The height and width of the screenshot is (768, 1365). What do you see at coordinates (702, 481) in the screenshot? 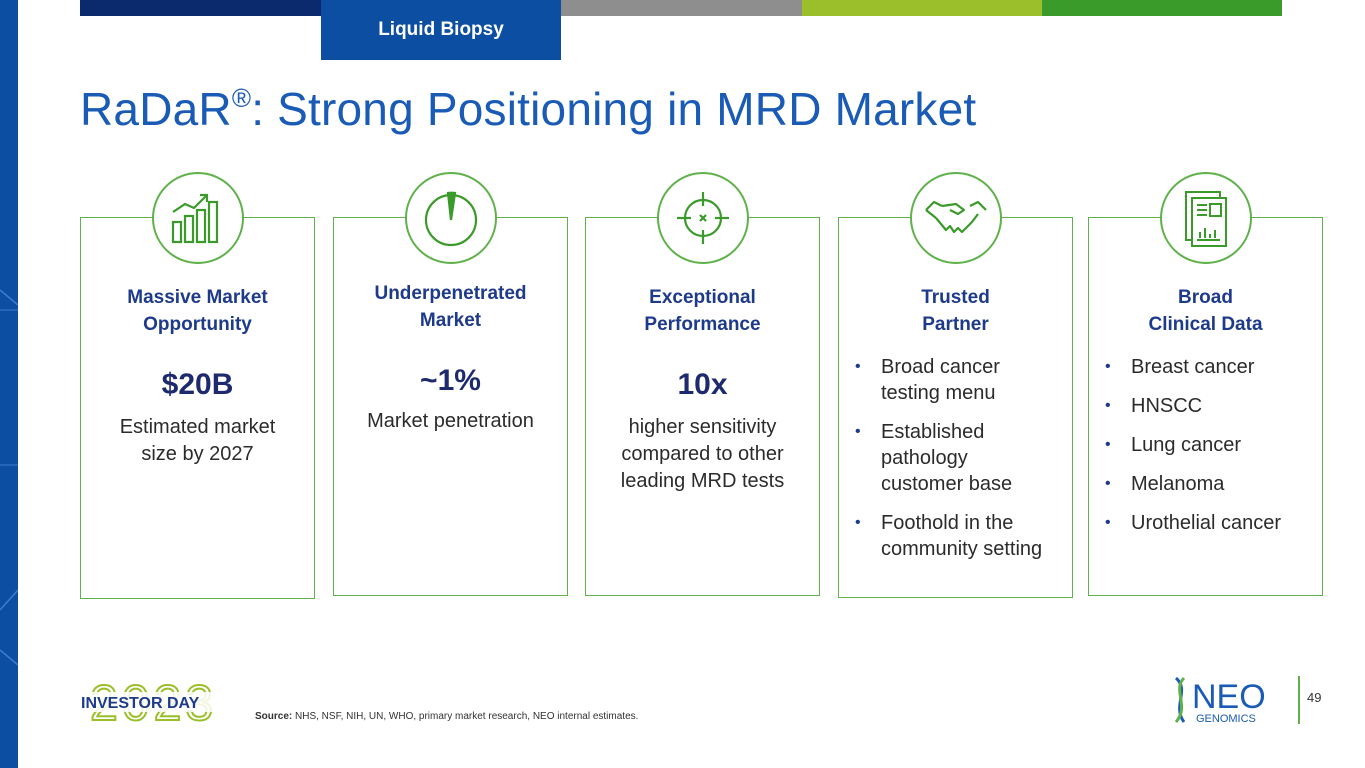
I see `desc-line: leading MRD tests` at bounding box center [702, 481].